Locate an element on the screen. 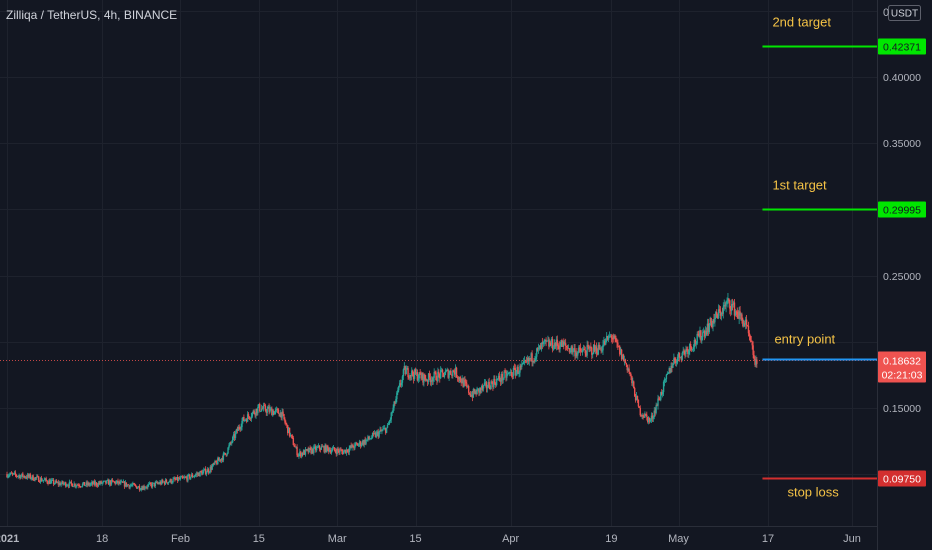  current-price-tag: 0.18632 02:21:03 is located at coordinates (902, 367).